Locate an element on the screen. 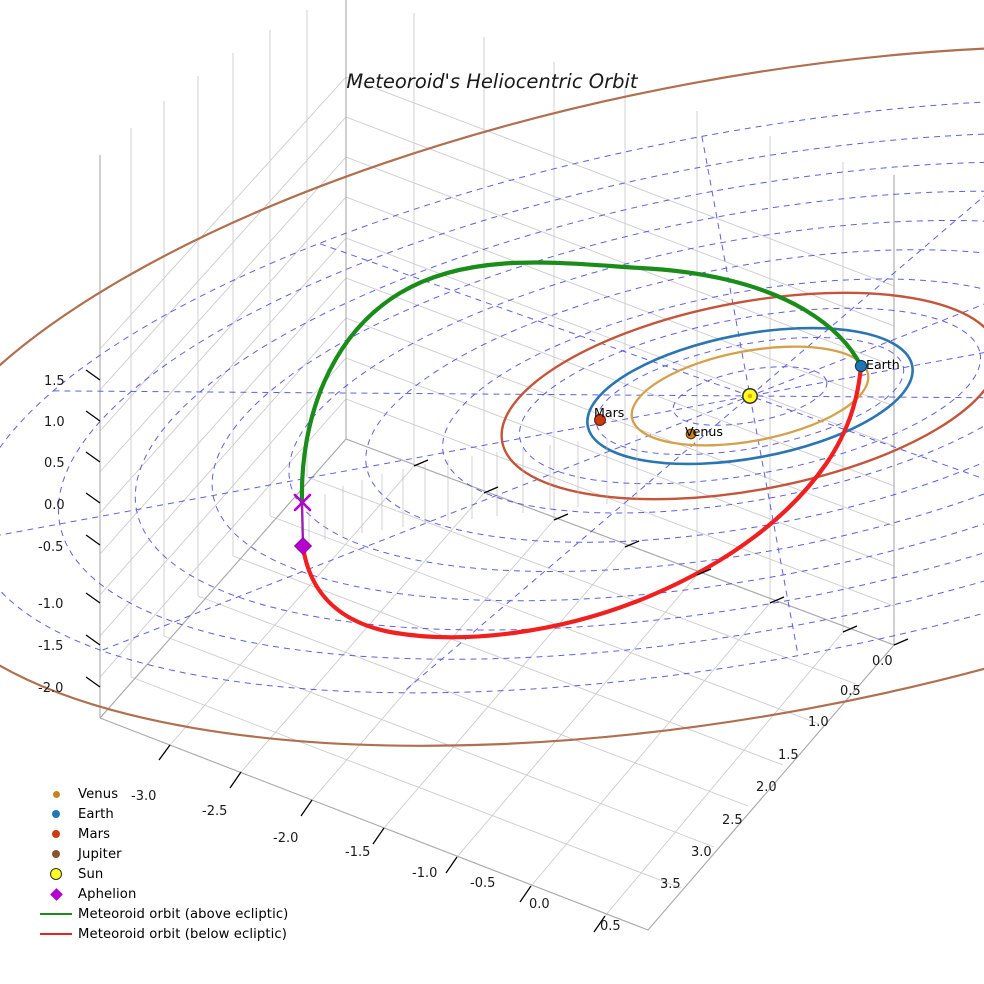 The width and height of the screenshot is (984, 984). legend: Venus Earth Mars Jupiter Sun is located at coordinates (184, 864).